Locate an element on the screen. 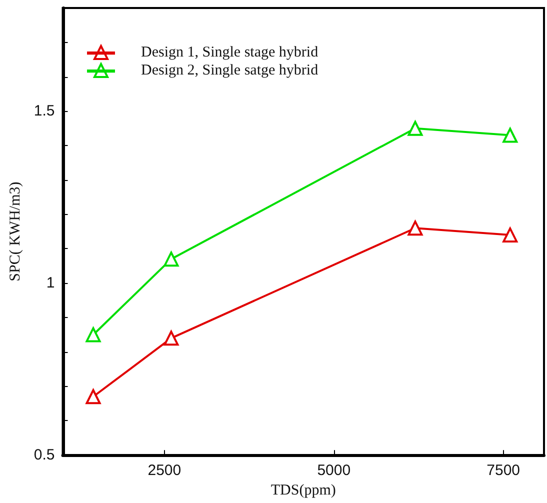 Image resolution: width=547 pixels, height=503 pixels. y-tick-label: 0.5 is located at coordinates (44, 455).